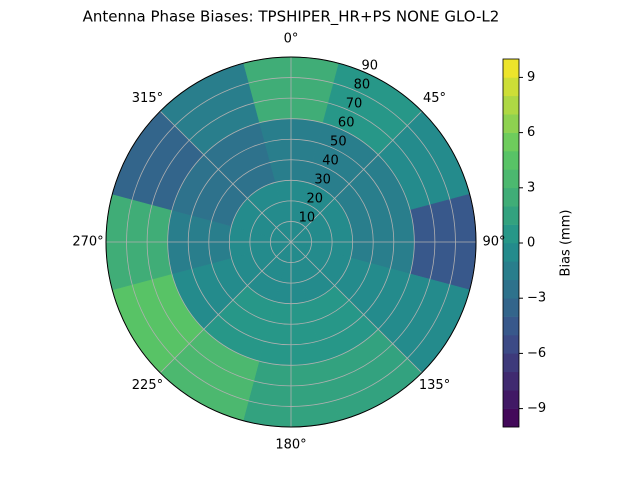 Image resolution: width=640 pixels, height=480 pixels. I want to click on r-tick-label: 10, so click(307, 218).